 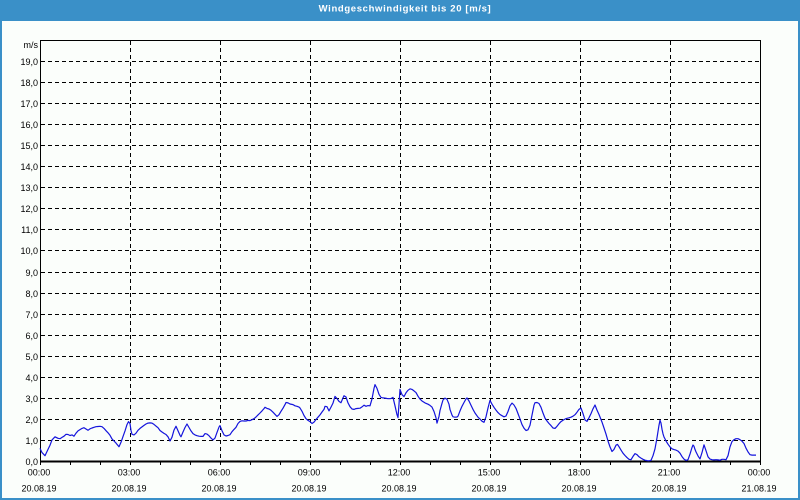 I want to click on svg-text: 13,0, so click(x=29, y=188).